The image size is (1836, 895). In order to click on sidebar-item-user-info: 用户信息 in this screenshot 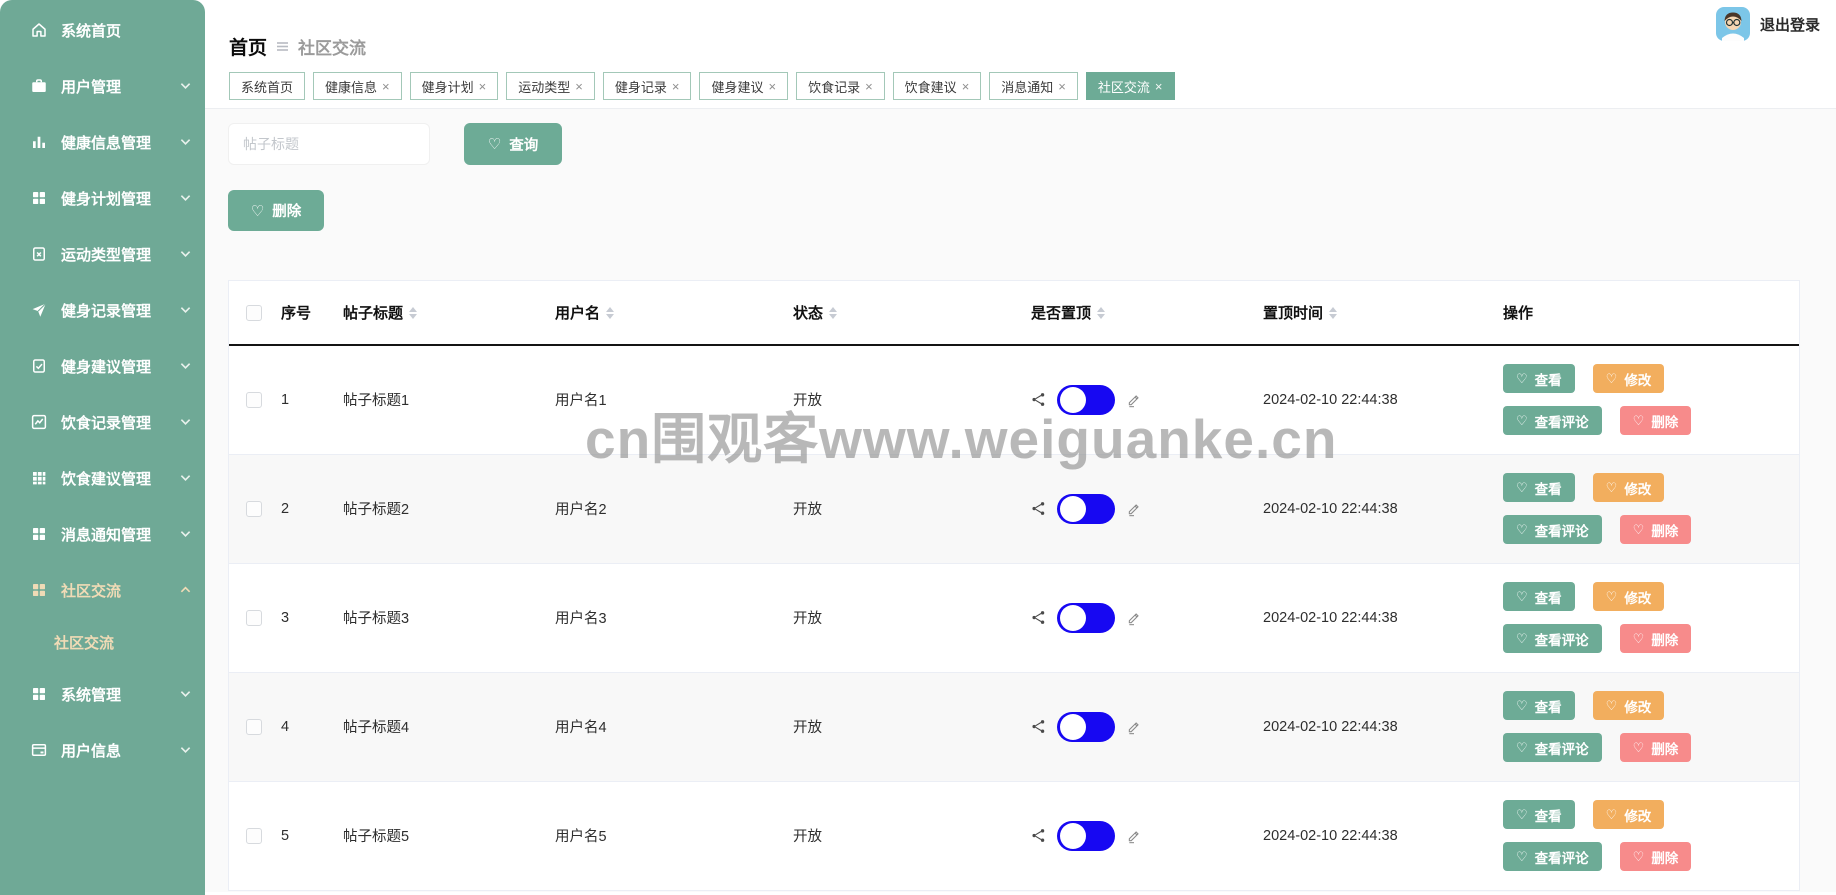, I will do `click(102, 750)`.